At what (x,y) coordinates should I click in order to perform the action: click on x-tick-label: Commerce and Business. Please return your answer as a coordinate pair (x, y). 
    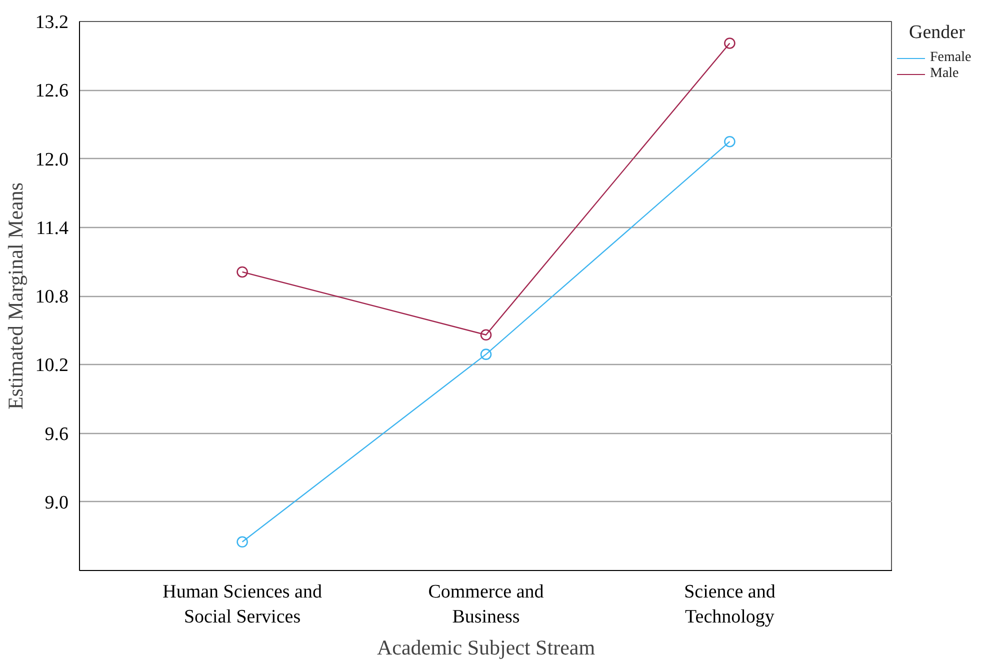
    Looking at the image, I should click on (486, 605).